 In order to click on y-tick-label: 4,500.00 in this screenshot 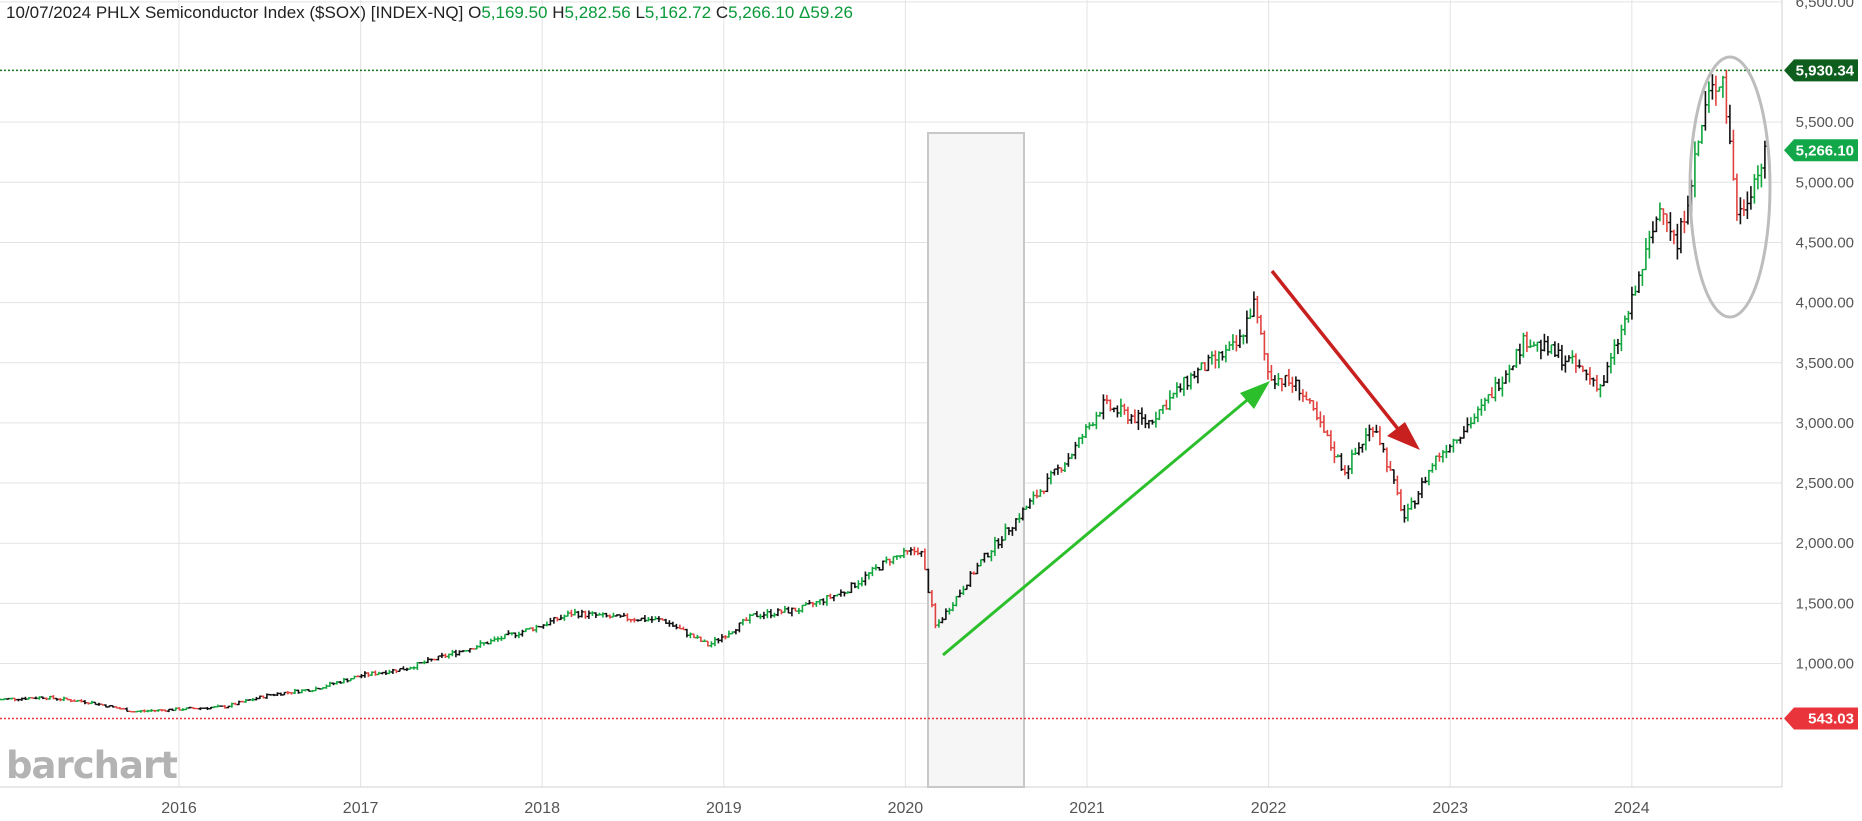, I will do `click(1825, 242)`.